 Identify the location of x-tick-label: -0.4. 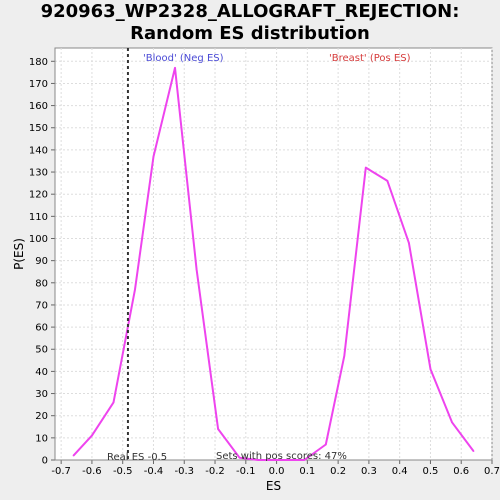
(154, 471).